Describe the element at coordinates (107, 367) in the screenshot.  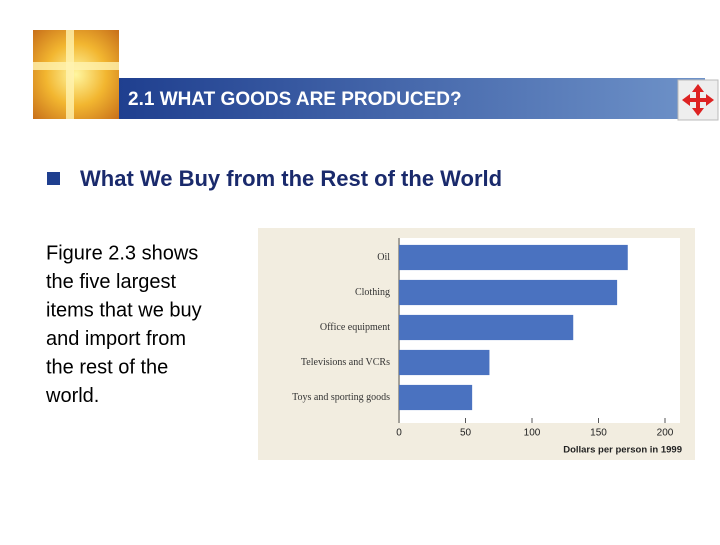
I see `body-text: the rest of the` at that location.